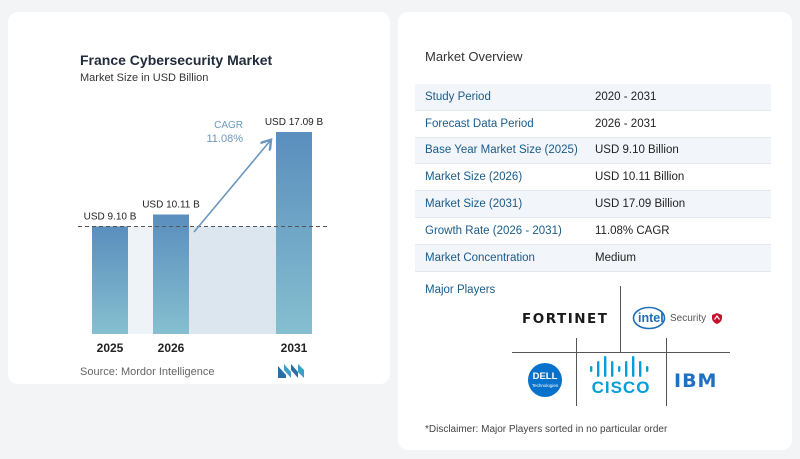 This screenshot has width=800, height=459. I want to click on mordor-intelligence-logo, so click(291, 371).